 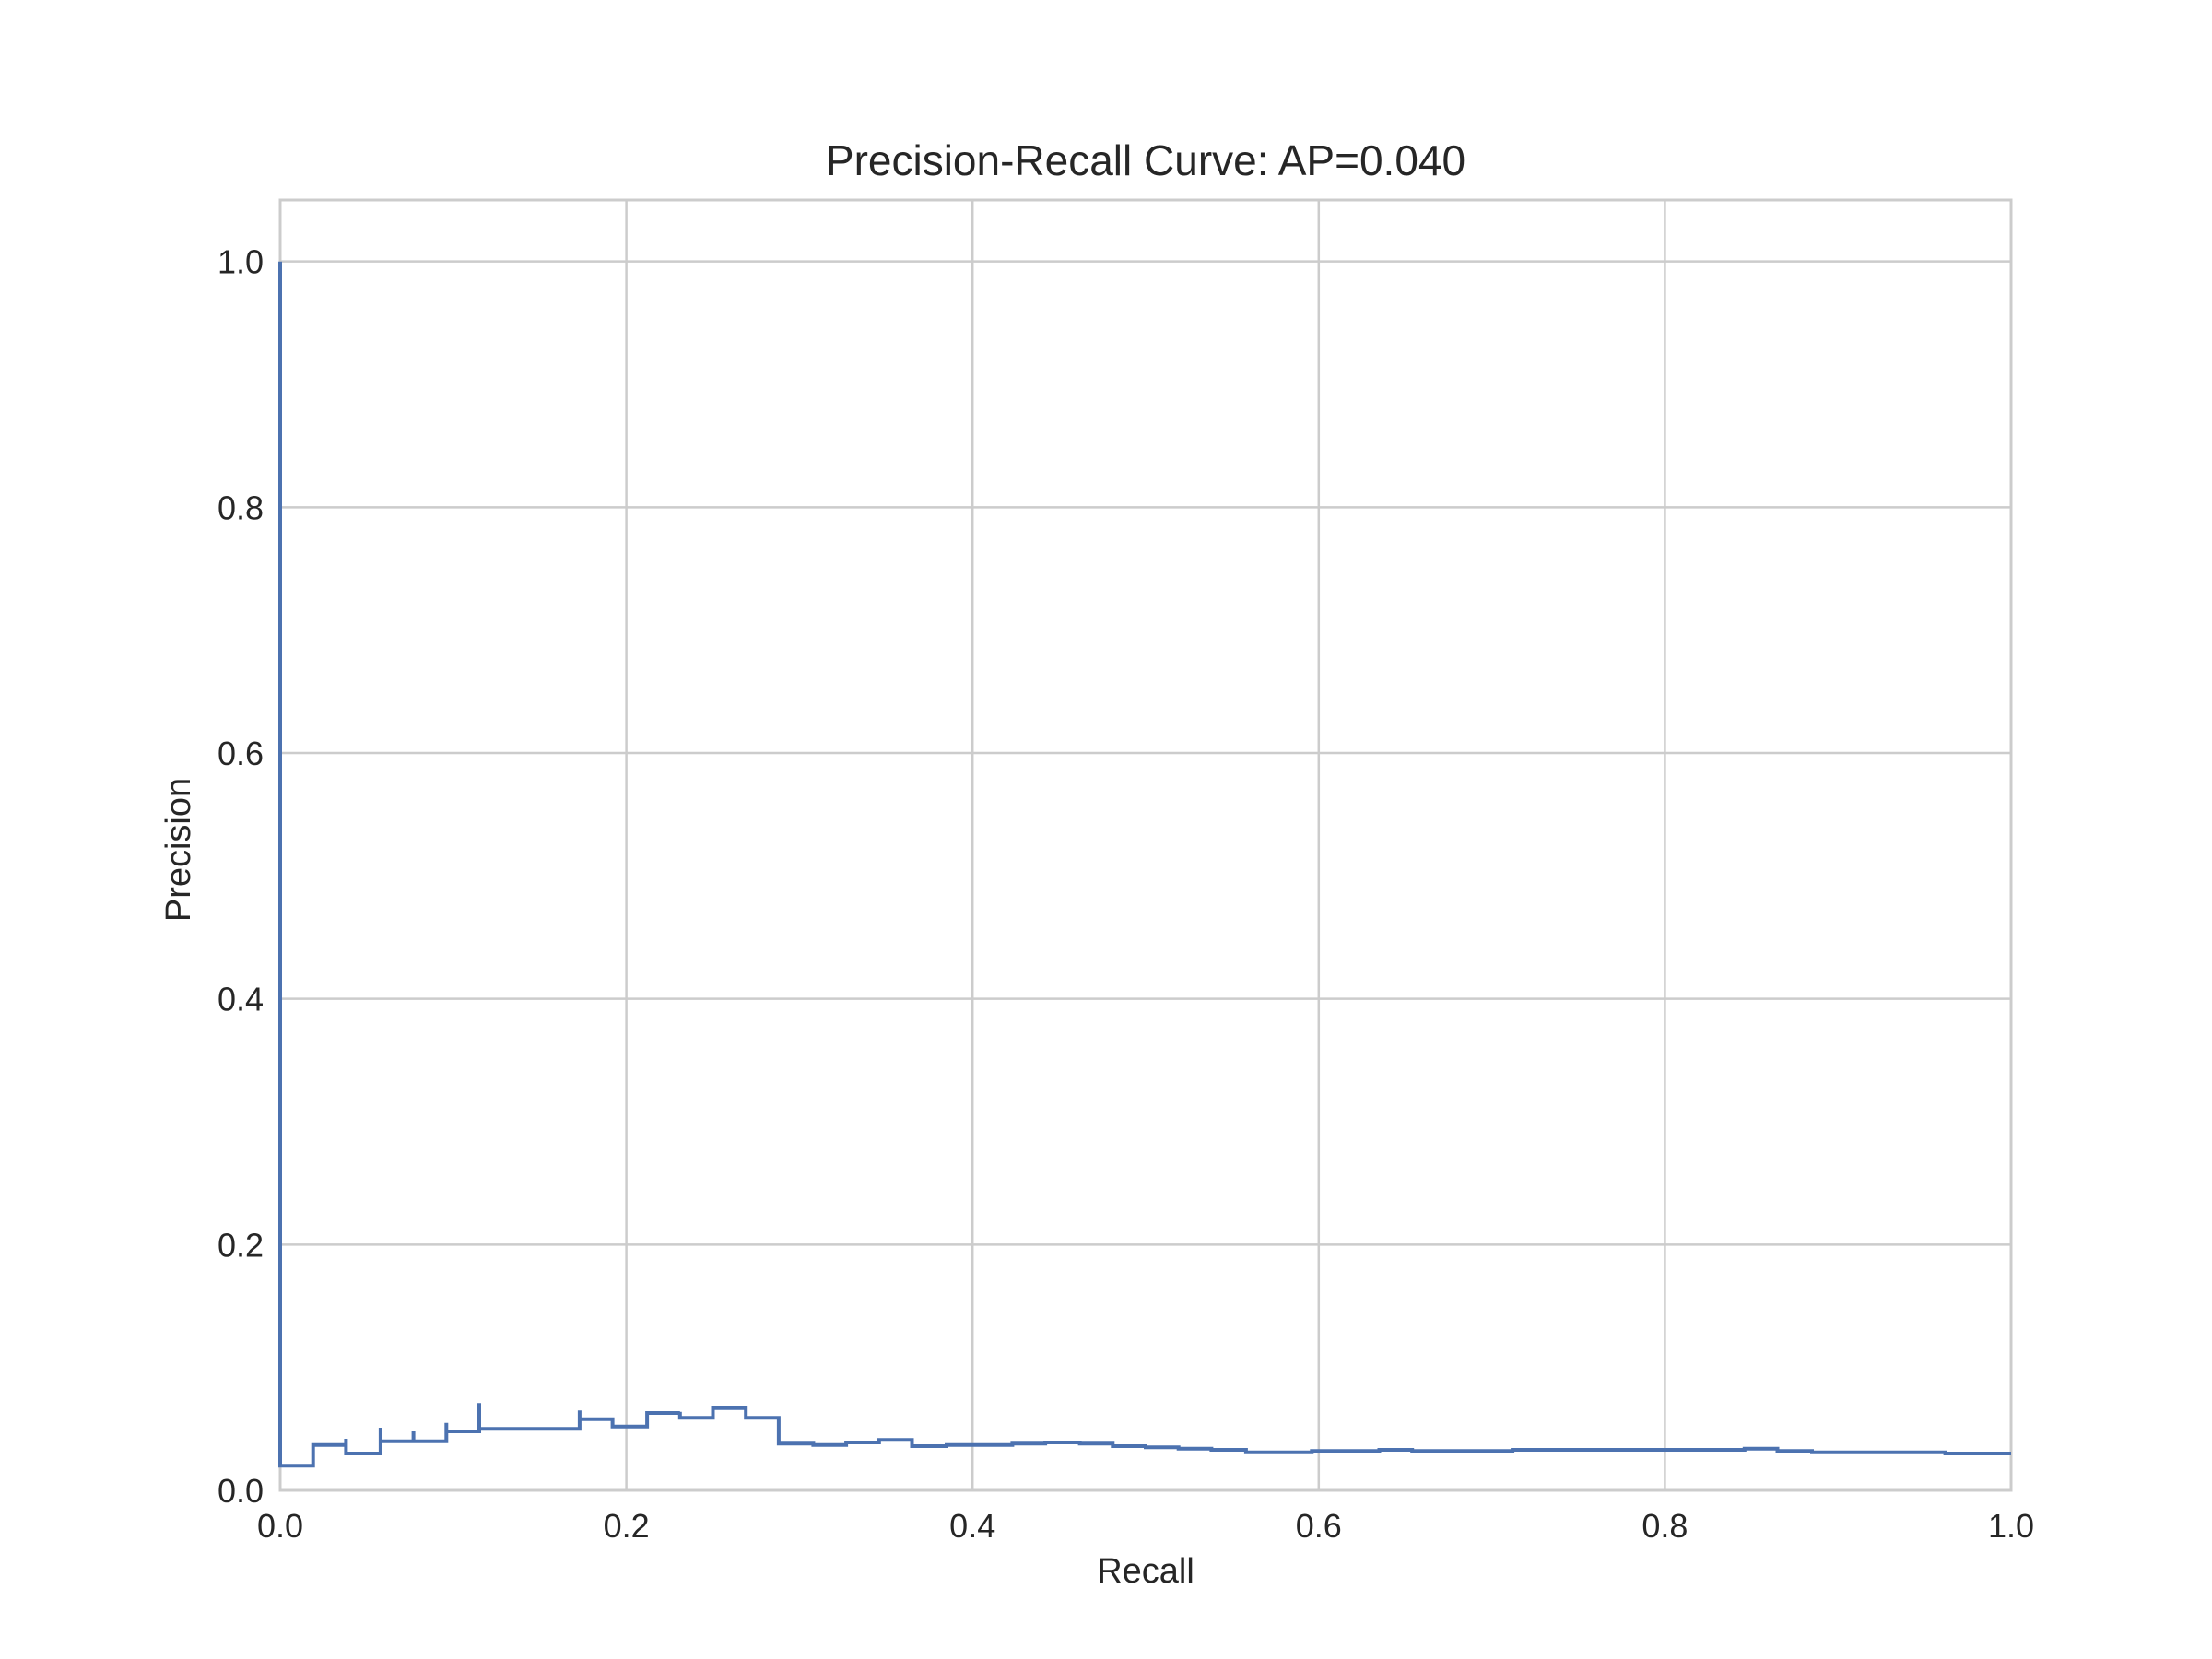 What do you see at coordinates (241, 1491) in the screenshot?
I see `y-tick-label: 0.0` at bounding box center [241, 1491].